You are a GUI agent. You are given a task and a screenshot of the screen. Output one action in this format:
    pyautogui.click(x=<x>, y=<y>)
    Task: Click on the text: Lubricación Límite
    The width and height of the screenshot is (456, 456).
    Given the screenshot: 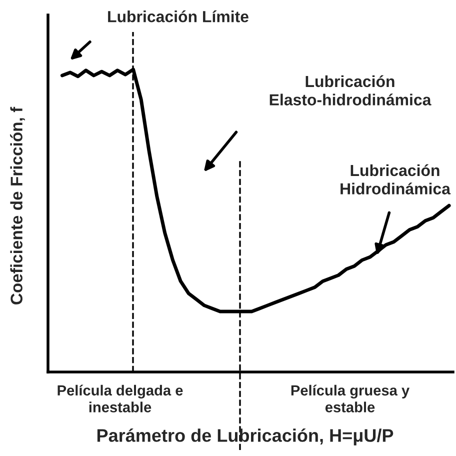 What is the action you would take?
    pyautogui.click(x=178, y=16)
    